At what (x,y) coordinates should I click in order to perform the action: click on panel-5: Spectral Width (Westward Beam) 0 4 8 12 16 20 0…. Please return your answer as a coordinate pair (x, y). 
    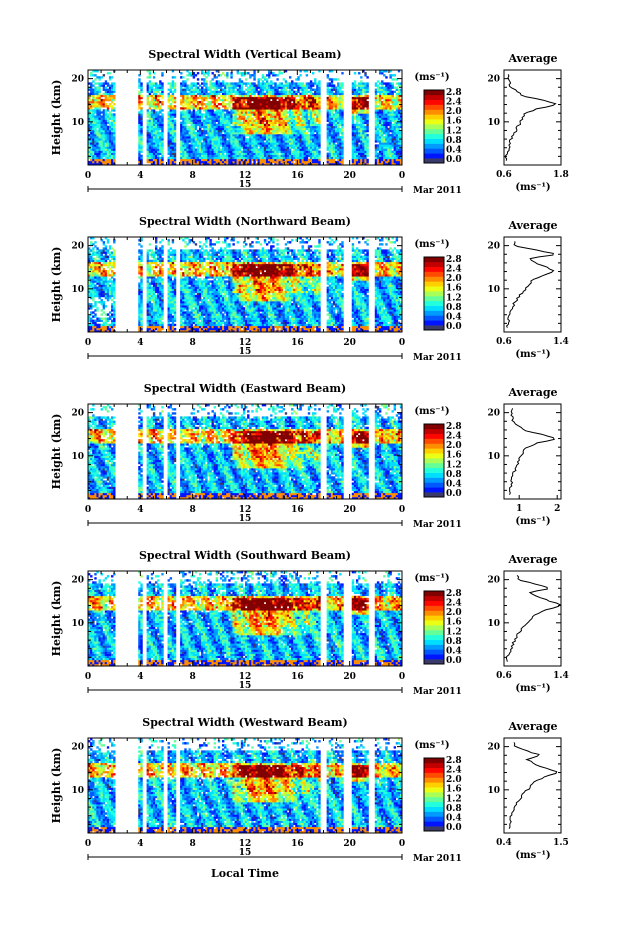
    Looking at the image, I should click on (309, 790).